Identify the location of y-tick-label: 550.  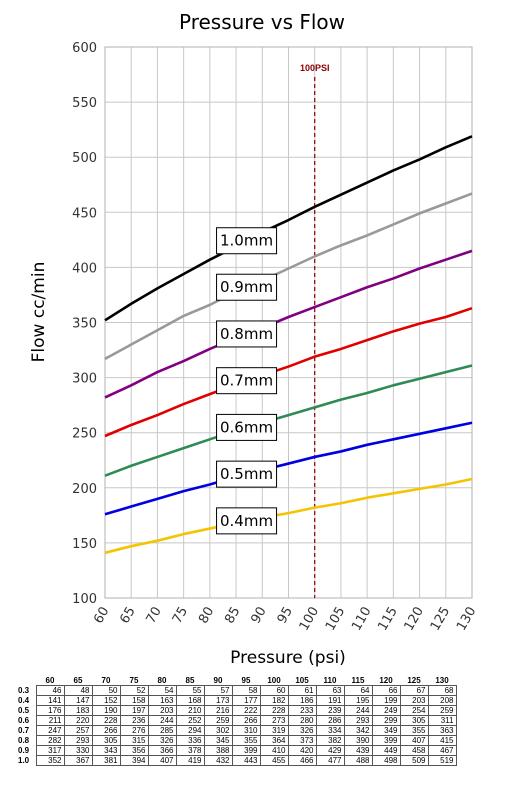
(84, 103).